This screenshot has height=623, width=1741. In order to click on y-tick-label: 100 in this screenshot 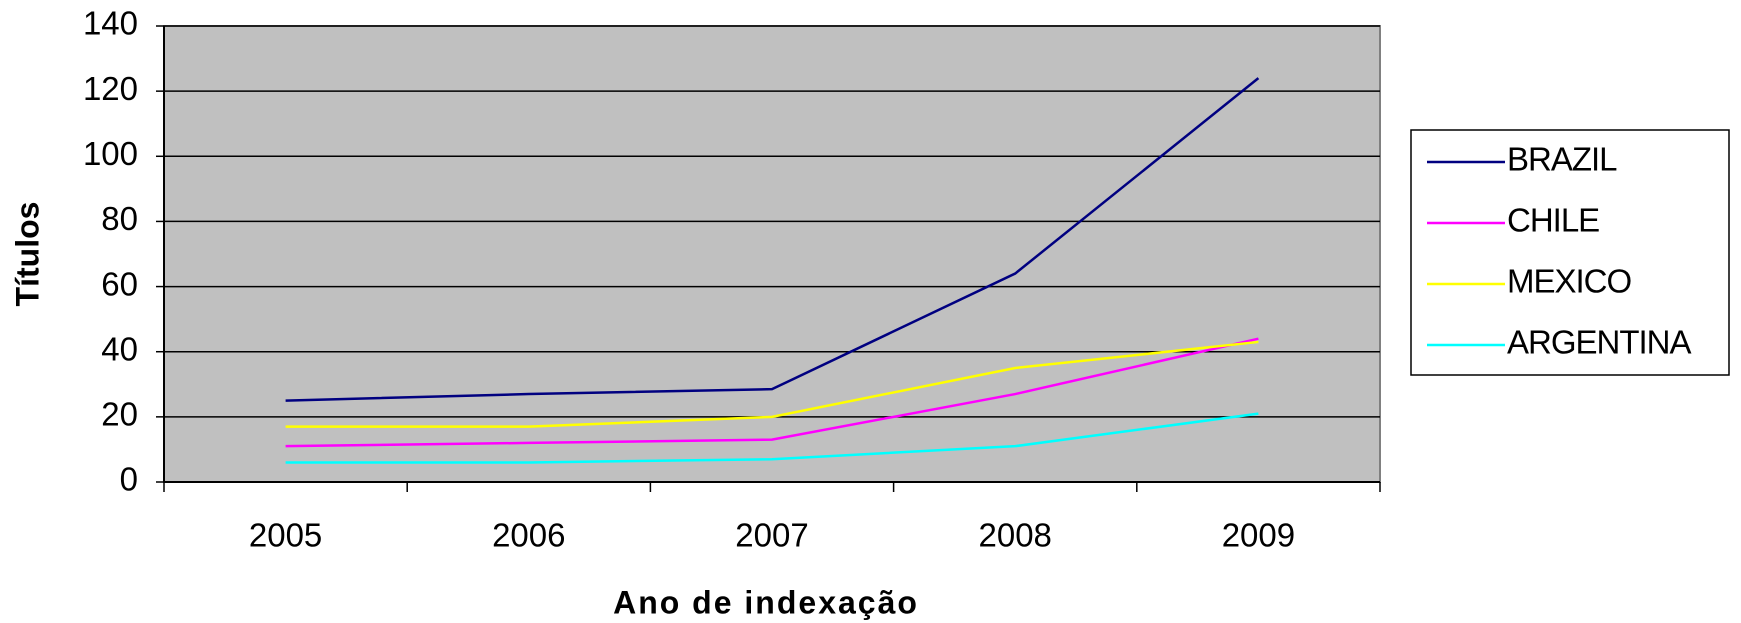, I will do `click(110, 153)`.